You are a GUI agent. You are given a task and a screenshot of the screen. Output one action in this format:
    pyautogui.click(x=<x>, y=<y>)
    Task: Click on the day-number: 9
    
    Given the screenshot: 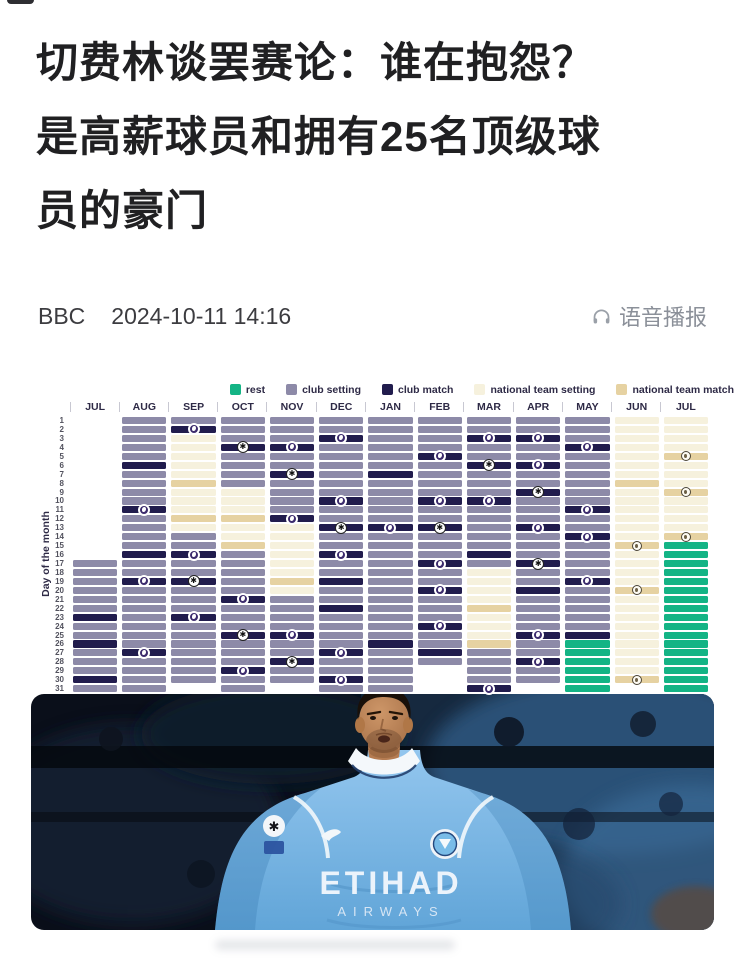 What is the action you would take?
    pyautogui.click(x=61, y=492)
    